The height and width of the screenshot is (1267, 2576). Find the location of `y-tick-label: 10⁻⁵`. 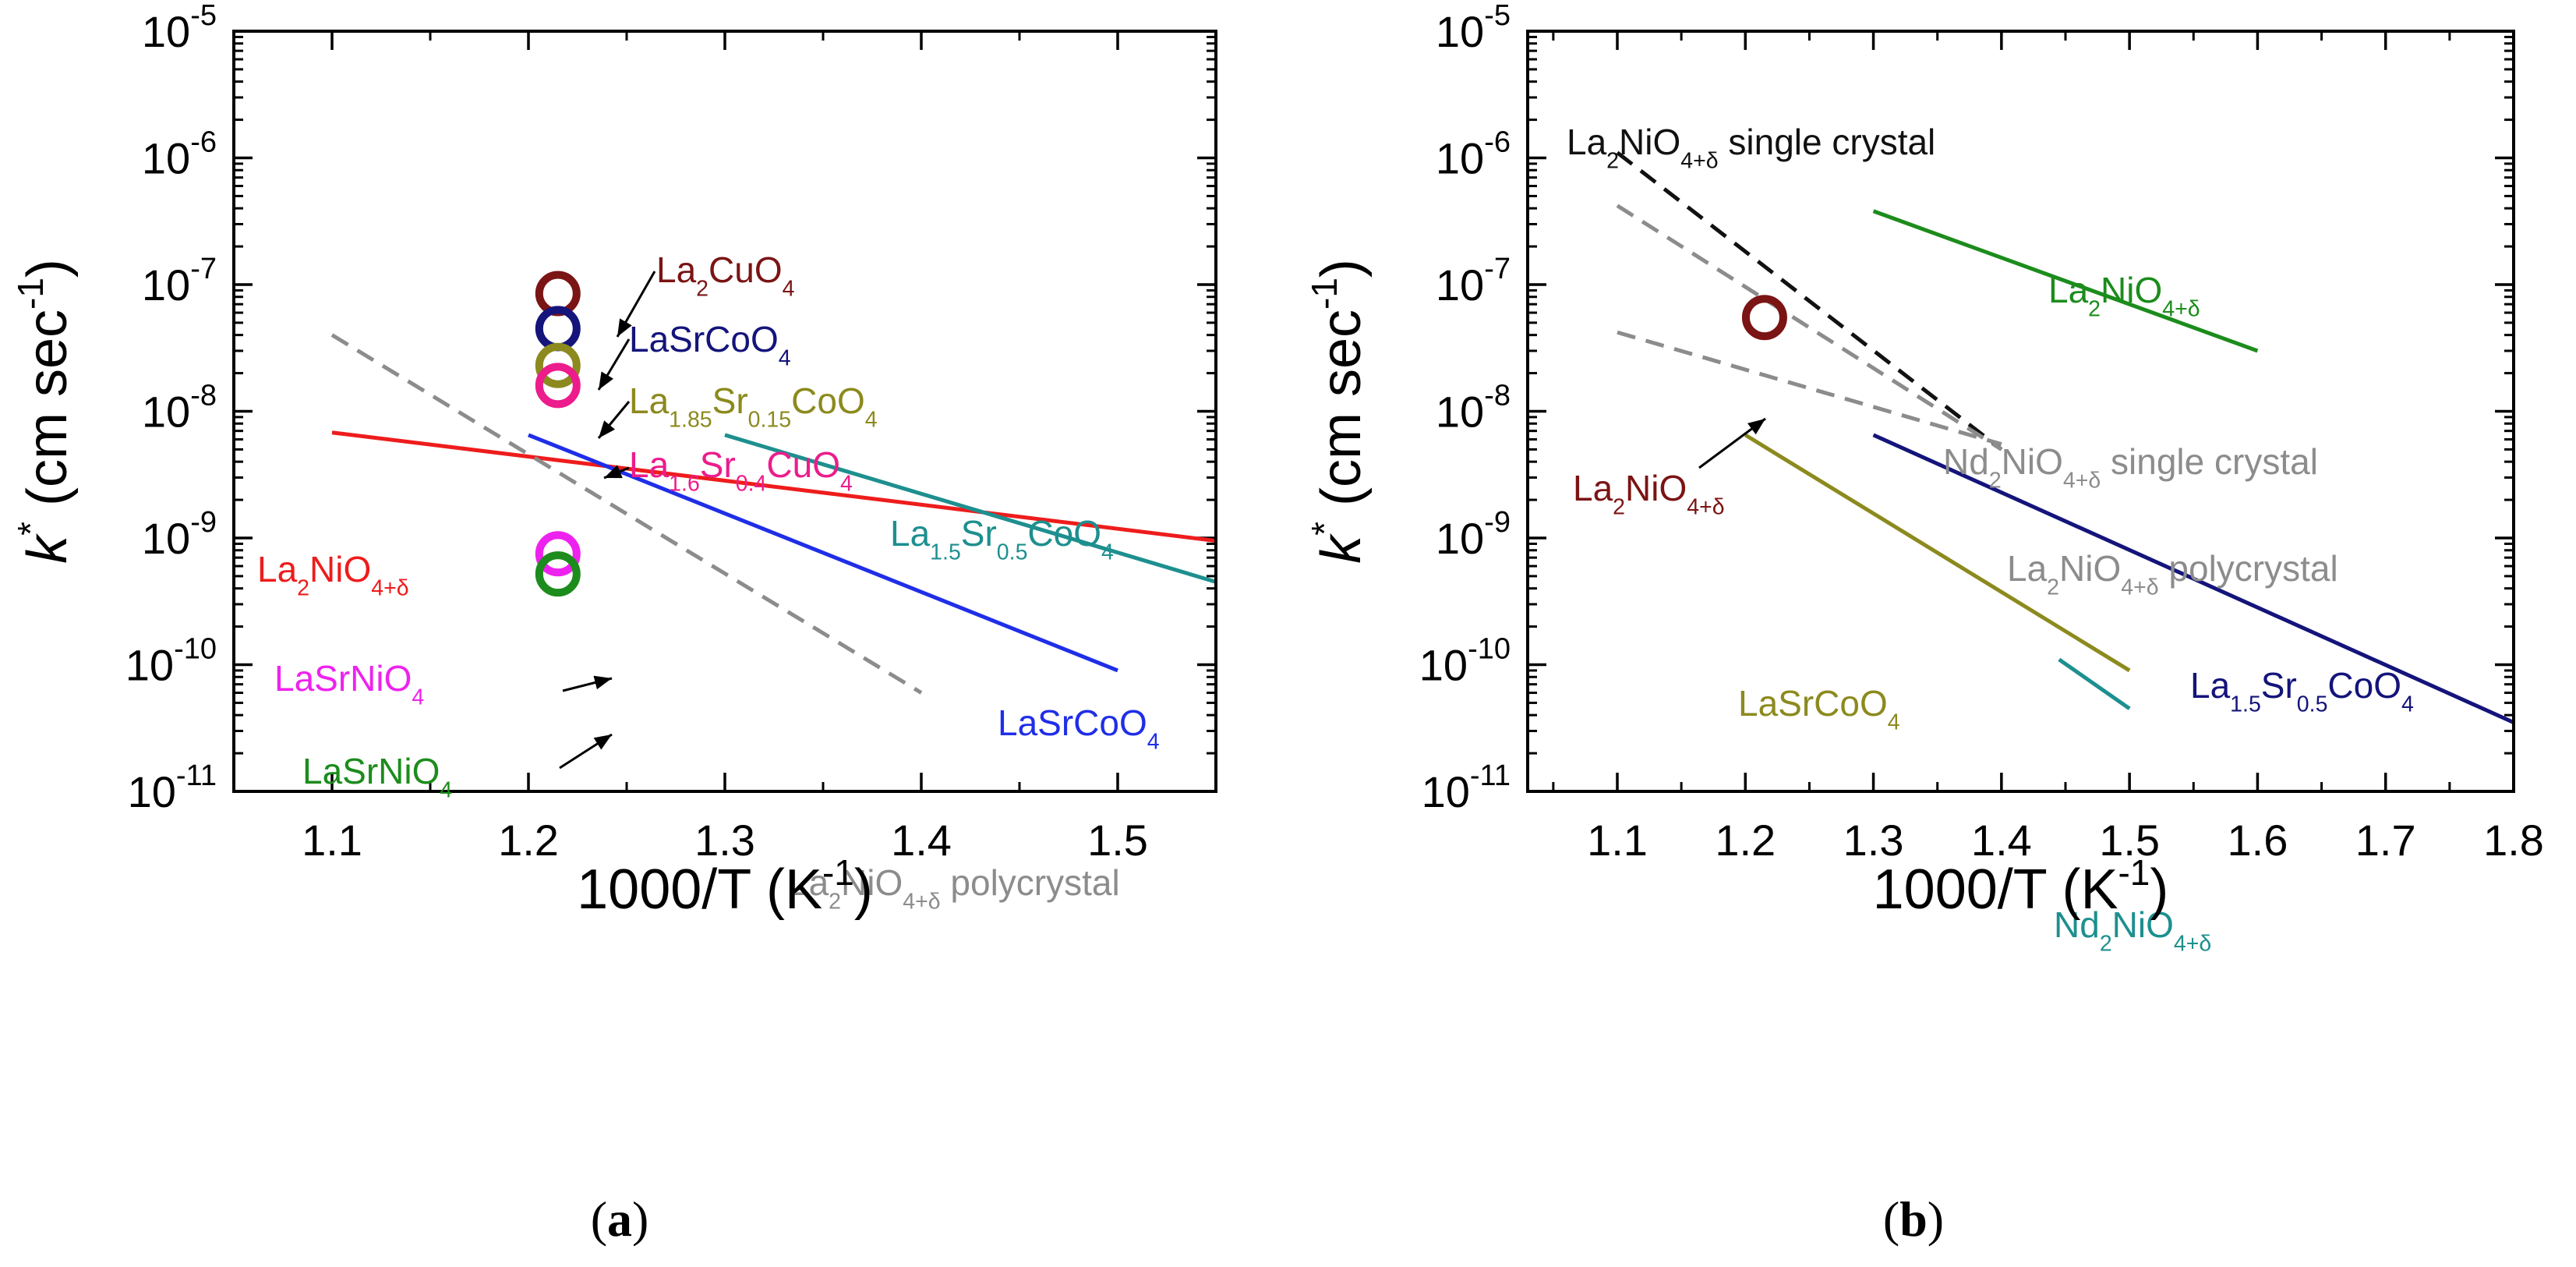

y-tick-label: 10⁻⁵ is located at coordinates (179, 28).